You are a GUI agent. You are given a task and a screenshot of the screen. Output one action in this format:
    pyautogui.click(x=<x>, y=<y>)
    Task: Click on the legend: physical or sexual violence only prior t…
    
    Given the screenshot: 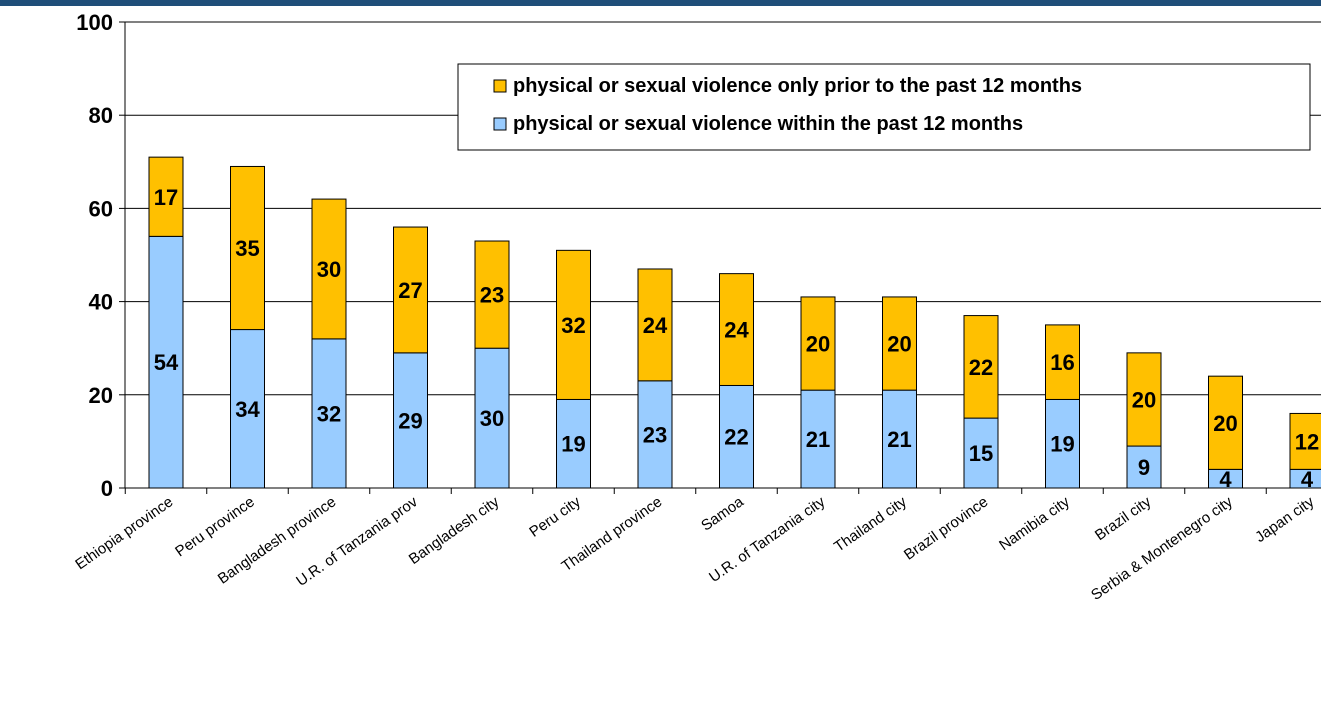 What is the action you would take?
    pyautogui.click(x=884, y=107)
    